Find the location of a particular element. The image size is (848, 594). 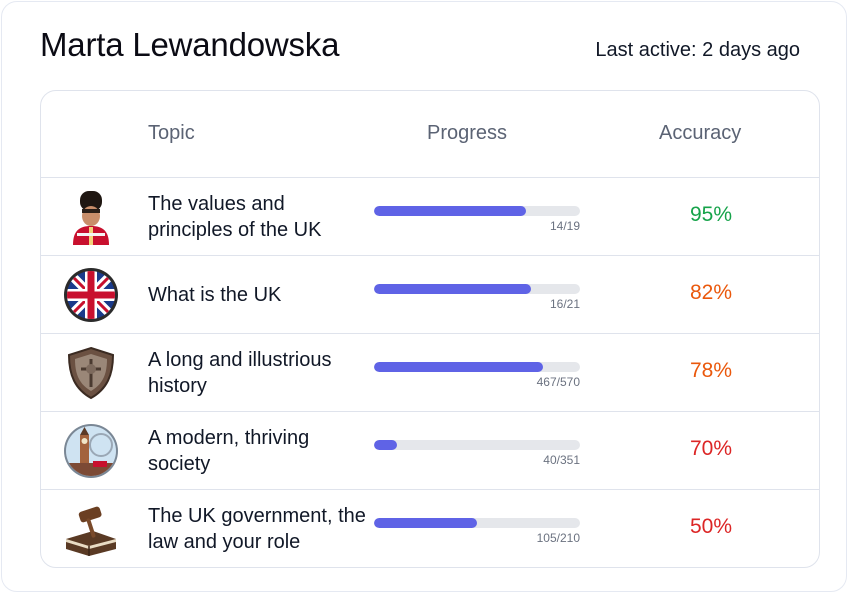

table-header: Topic Progress Accuracy is located at coordinates (430, 134).